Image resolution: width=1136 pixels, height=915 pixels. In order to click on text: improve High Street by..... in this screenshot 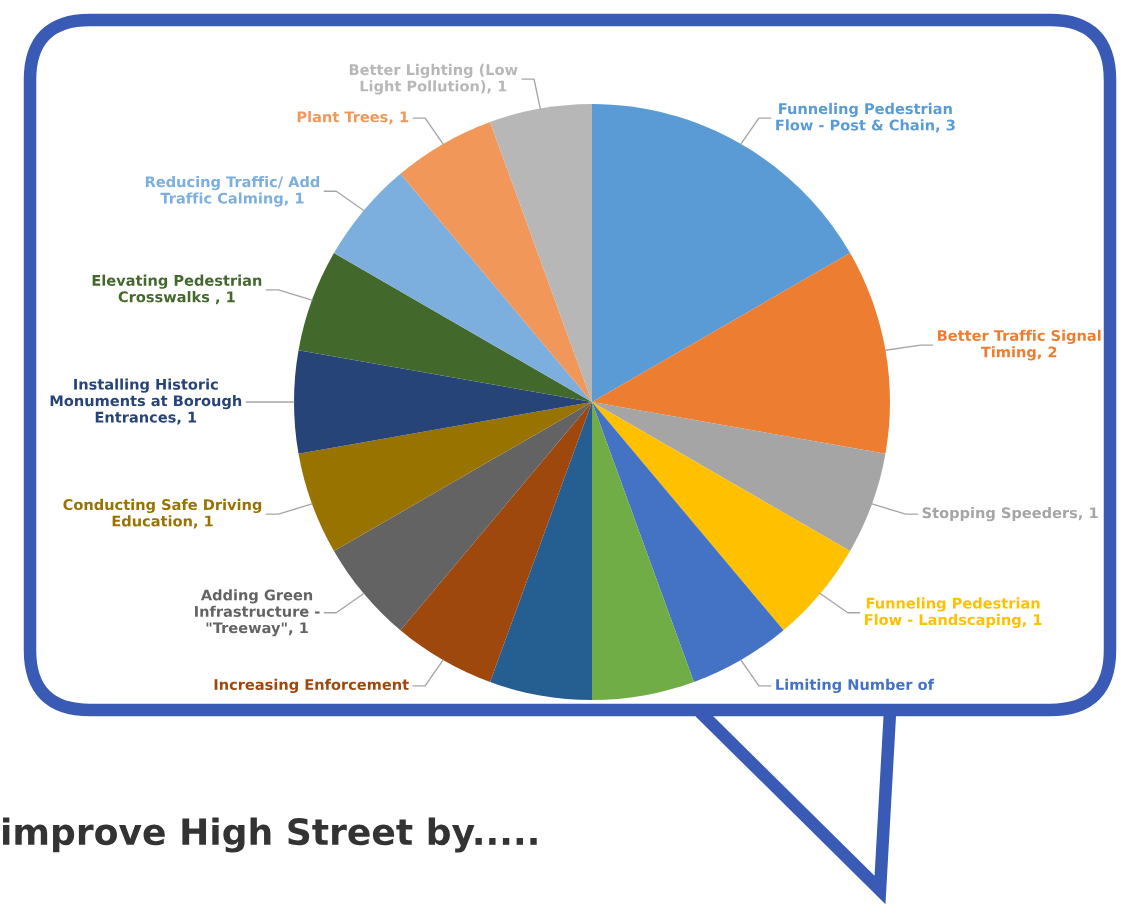, I will do `click(270, 835)`.